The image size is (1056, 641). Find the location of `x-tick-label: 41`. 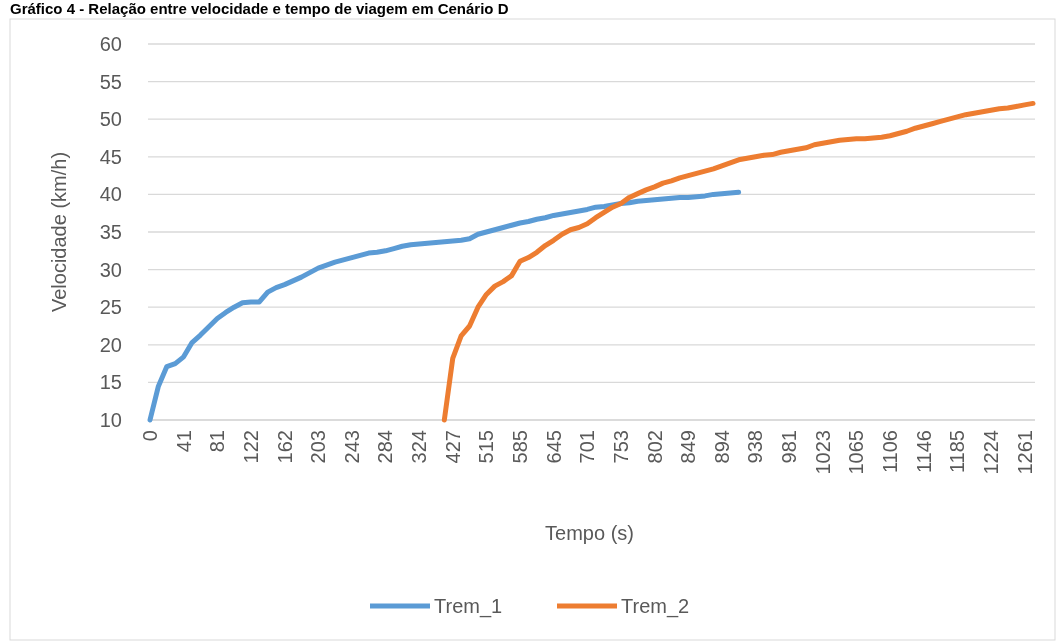

x-tick-label: 41 is located at coordinates (183, 441).